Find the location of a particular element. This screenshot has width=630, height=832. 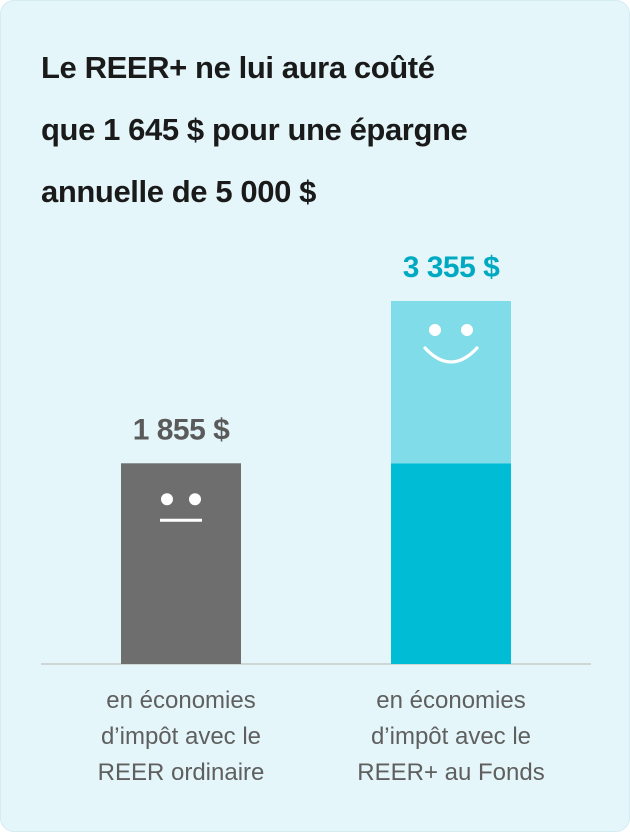

title-line-1: Le REER+ ne lui aura coûté is located at coordinates (238, 67).